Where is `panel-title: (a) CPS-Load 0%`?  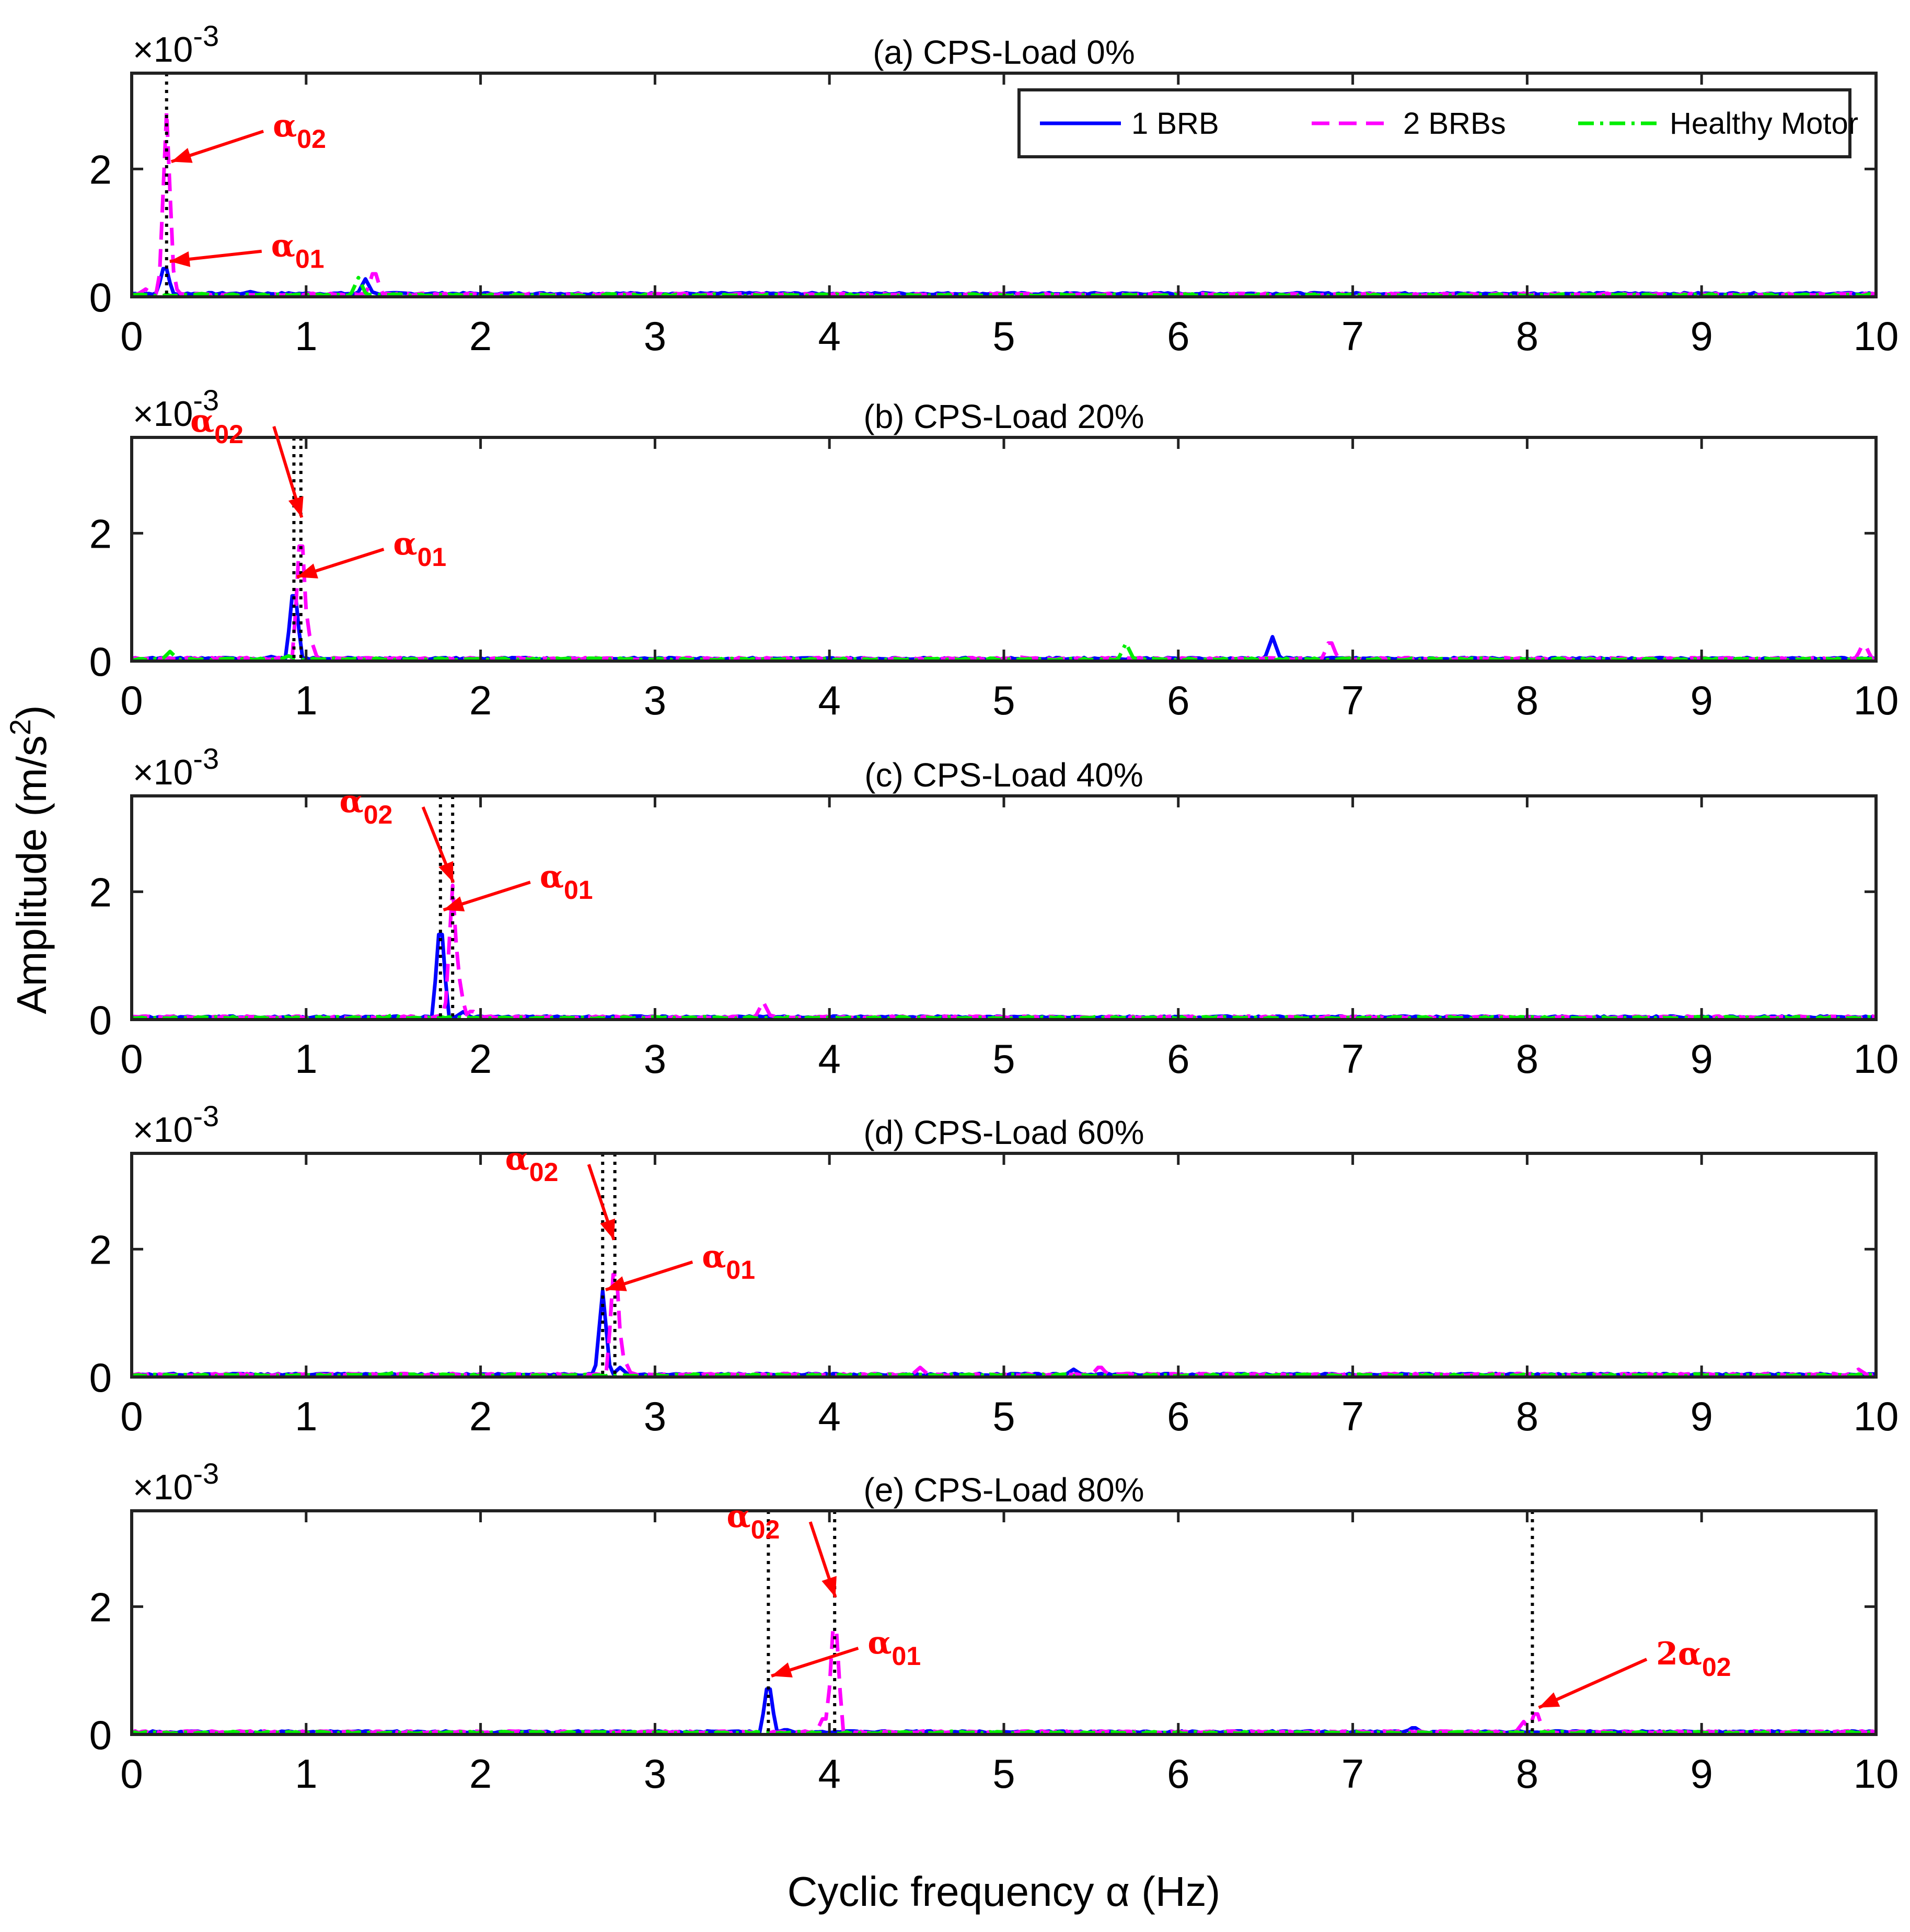
panel-title: (a) CPS-Load 0% is located at coordinates (1004, 52).